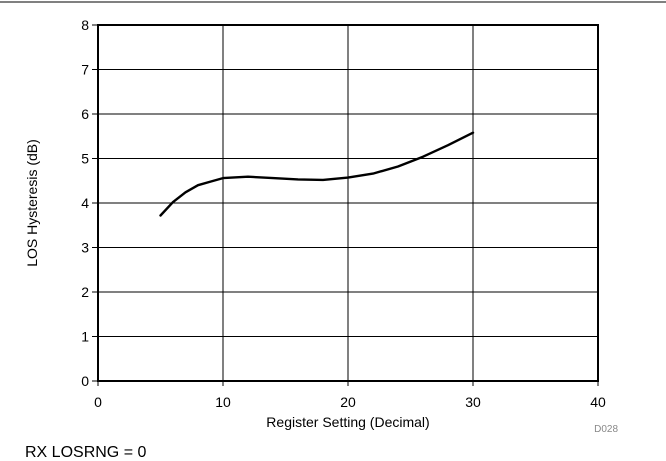 The image size is (666, 461). I want to click on y-tick-label: 1, so click(85, 337).